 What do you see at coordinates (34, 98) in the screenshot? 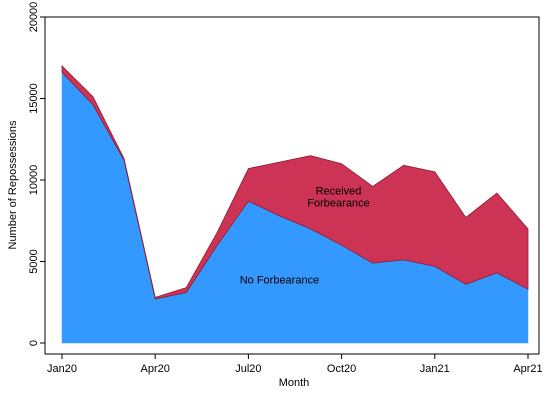
I see `y-tick-label-15000: 15000` at bounding box center [34, 98].